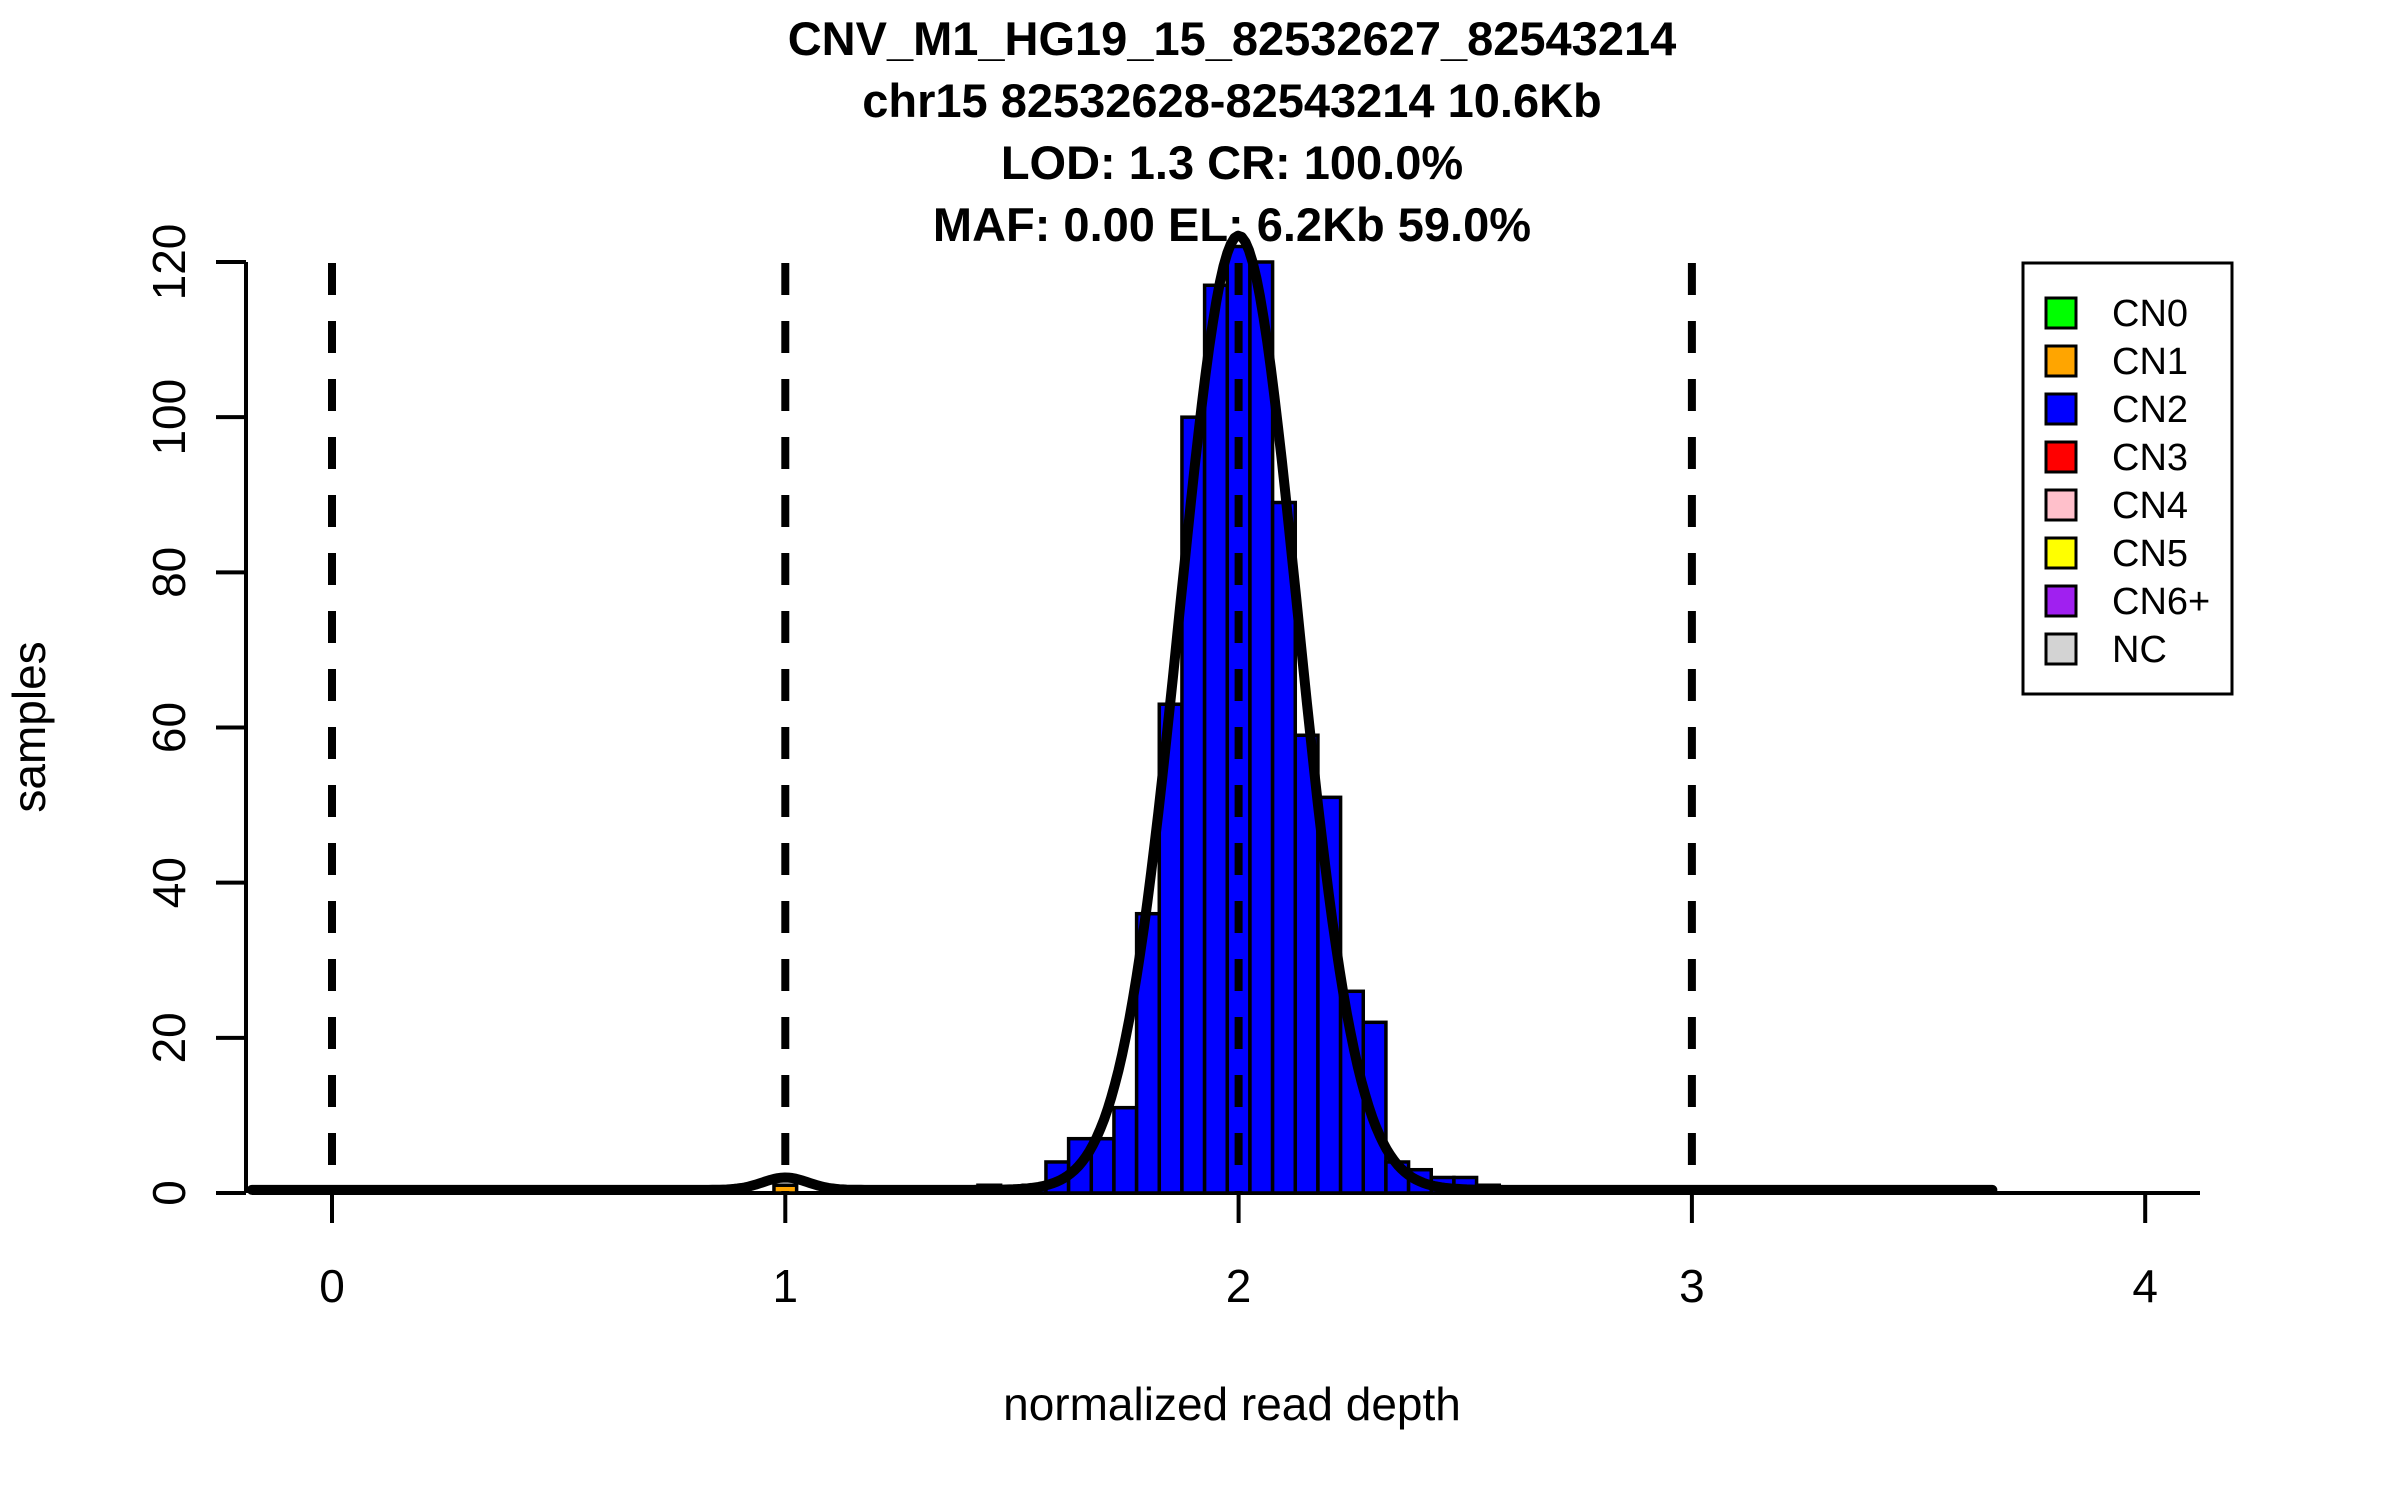 This screenshot has height=1500, width=2400. I want to click on y-tick-label: 40, so click(169, 882).